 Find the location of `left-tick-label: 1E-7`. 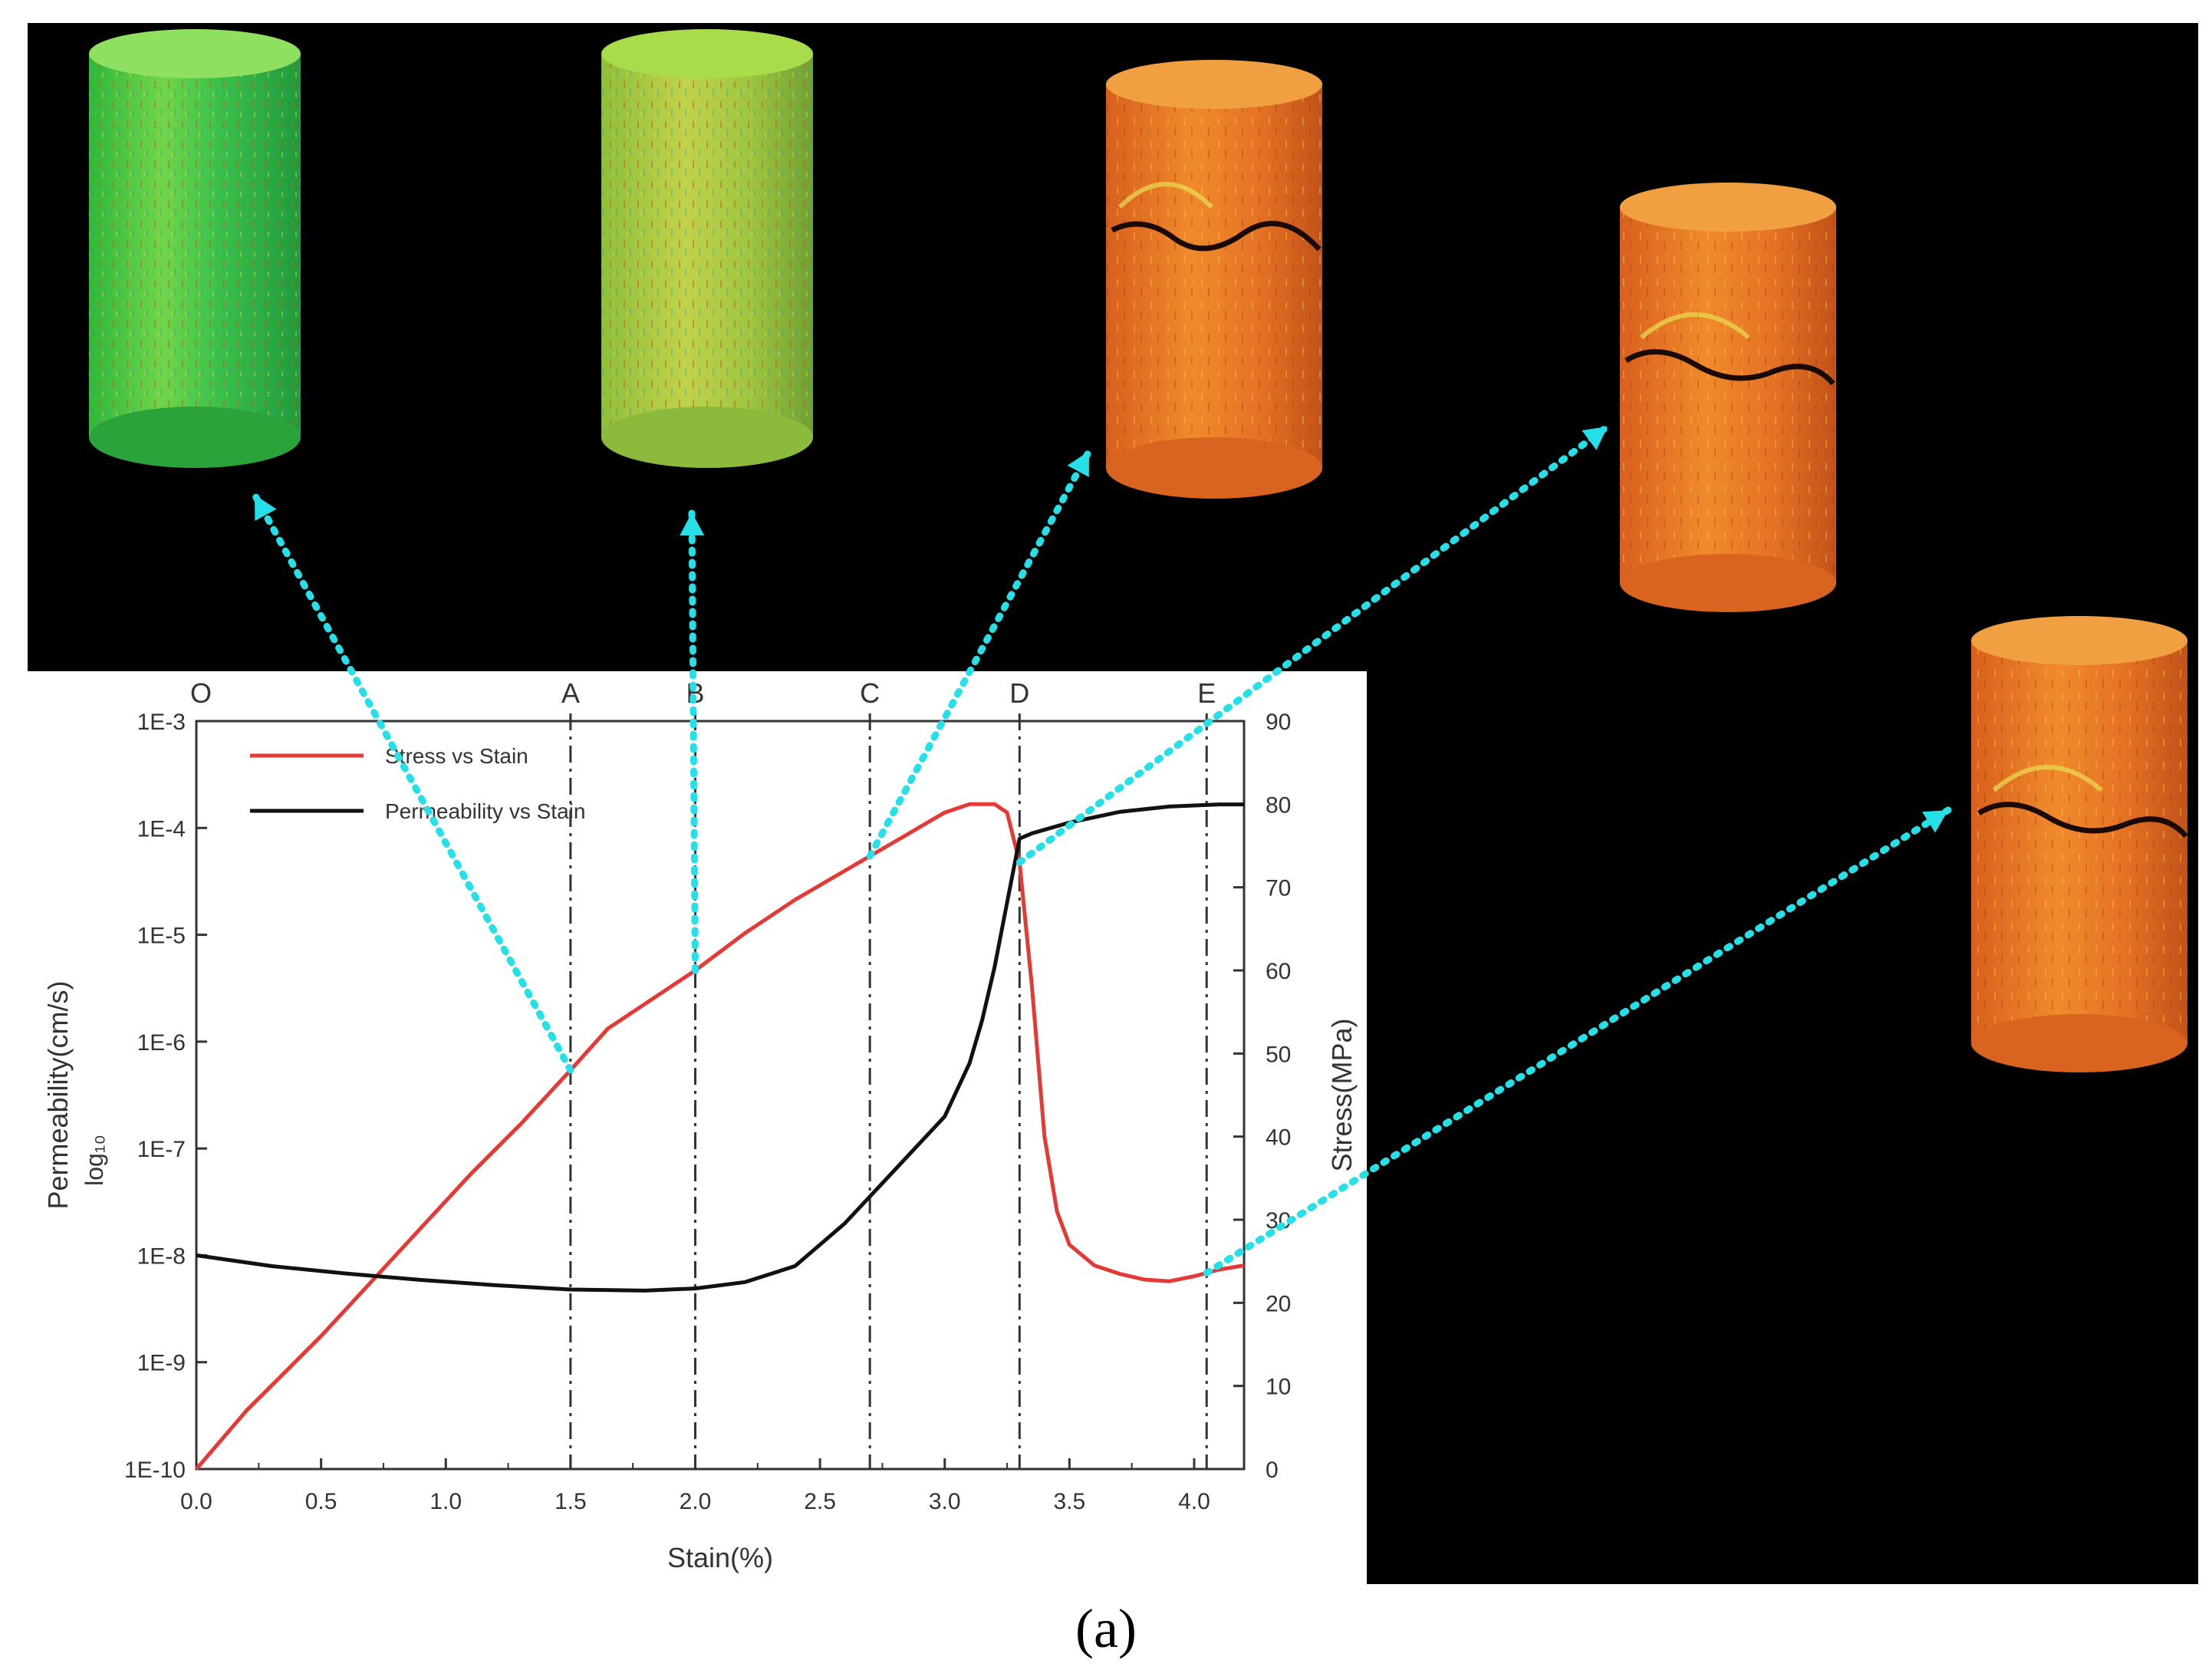

left-tick-label: 1E-7 is located at coordinates (161, 1149).